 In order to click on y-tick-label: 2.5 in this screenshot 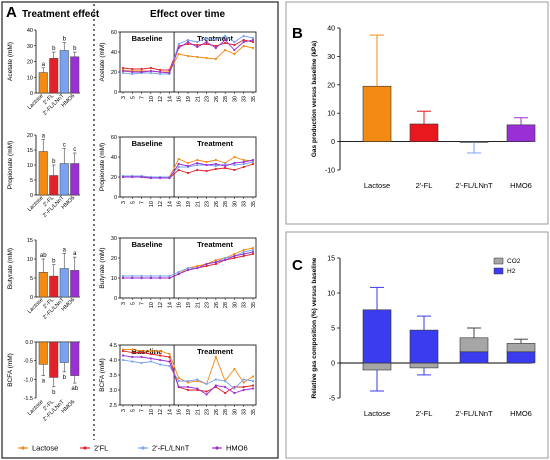, I will do `click(113, 406)`.